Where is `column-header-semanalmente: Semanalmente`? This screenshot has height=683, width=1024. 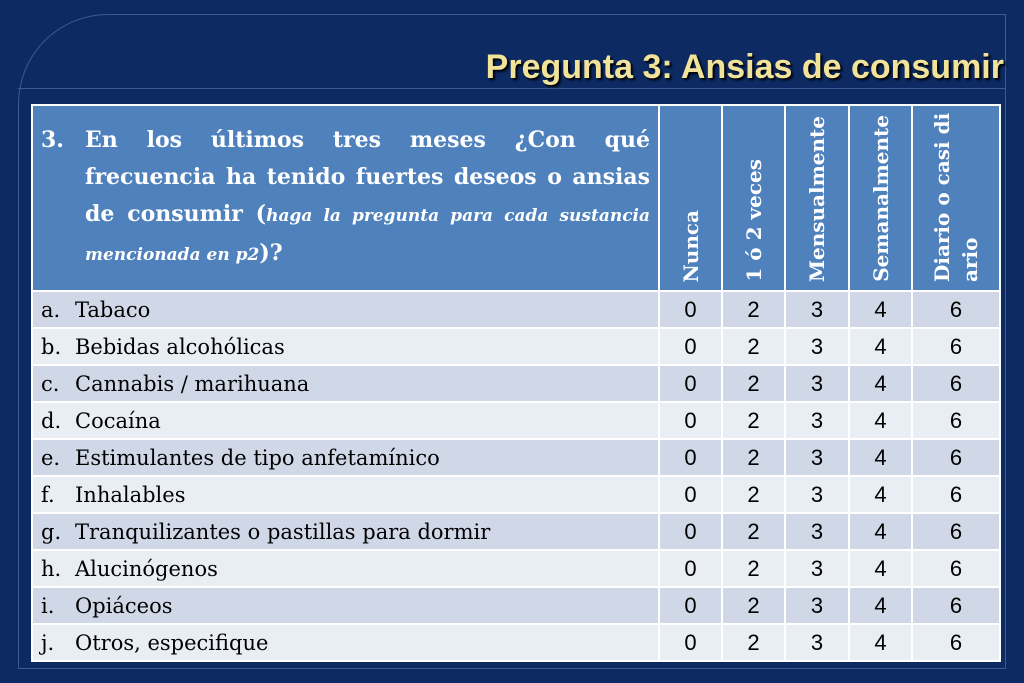
column-header-semanalmente: Semanalmente is located at coordinates (880, 198).